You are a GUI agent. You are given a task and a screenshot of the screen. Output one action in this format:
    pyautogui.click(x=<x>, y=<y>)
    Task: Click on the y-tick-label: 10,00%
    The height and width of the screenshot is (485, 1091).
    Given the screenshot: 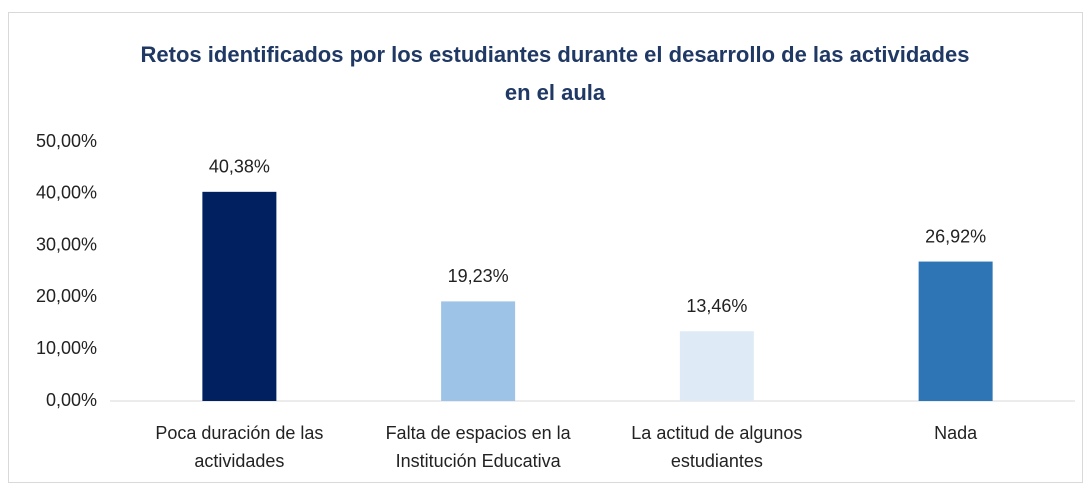 What is the action you would take?
    pyautogui.click(x=66, y=348)
    